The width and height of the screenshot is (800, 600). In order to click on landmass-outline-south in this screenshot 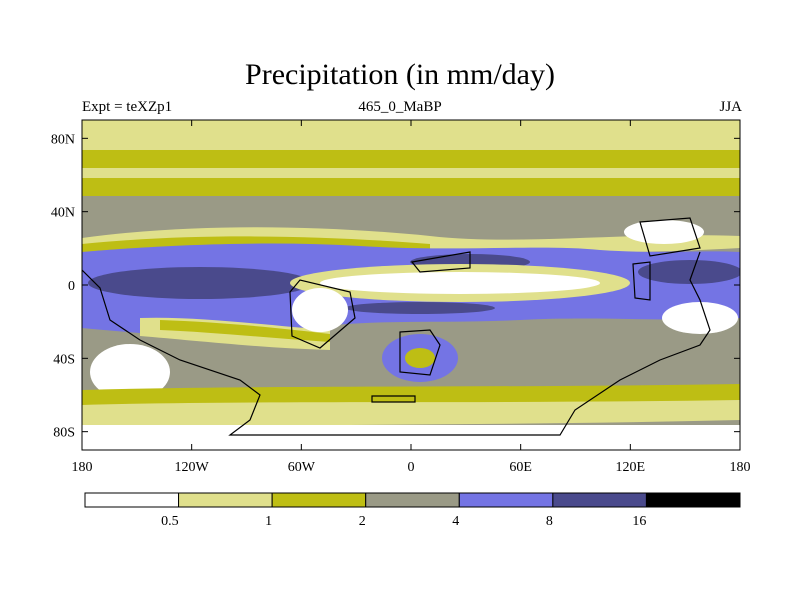, I will do `click(420, 352)`.